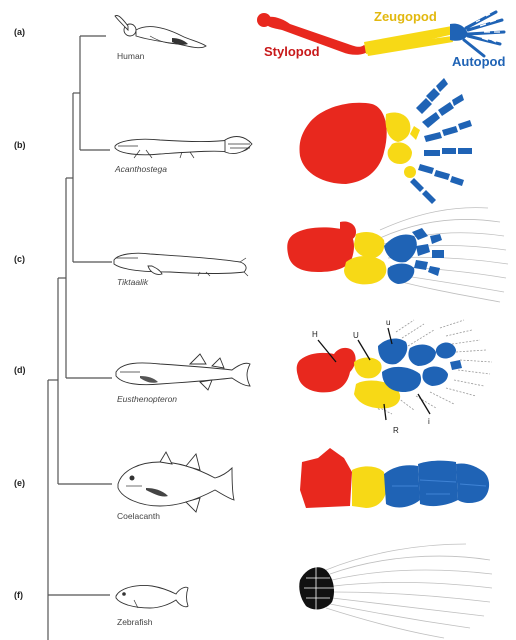 The image size is (516, 640). I want to click on radius-label: R, so click(396, 430).